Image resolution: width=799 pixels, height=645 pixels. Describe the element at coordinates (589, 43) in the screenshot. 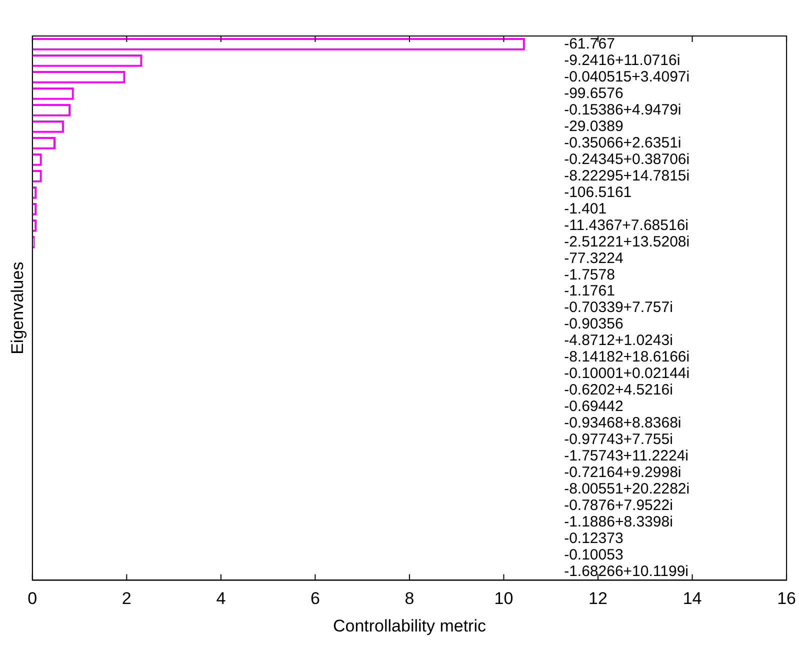

I see `y-tick-label: -61.767` at that location.